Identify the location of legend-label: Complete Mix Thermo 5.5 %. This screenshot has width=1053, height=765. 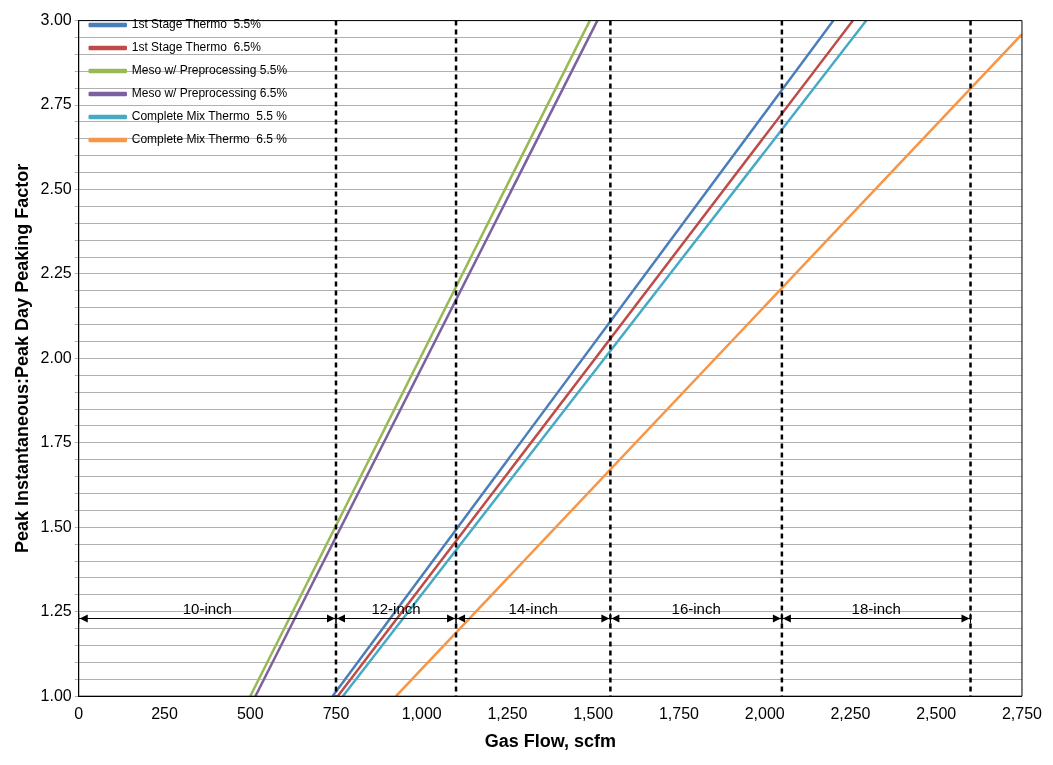
(209, 116).